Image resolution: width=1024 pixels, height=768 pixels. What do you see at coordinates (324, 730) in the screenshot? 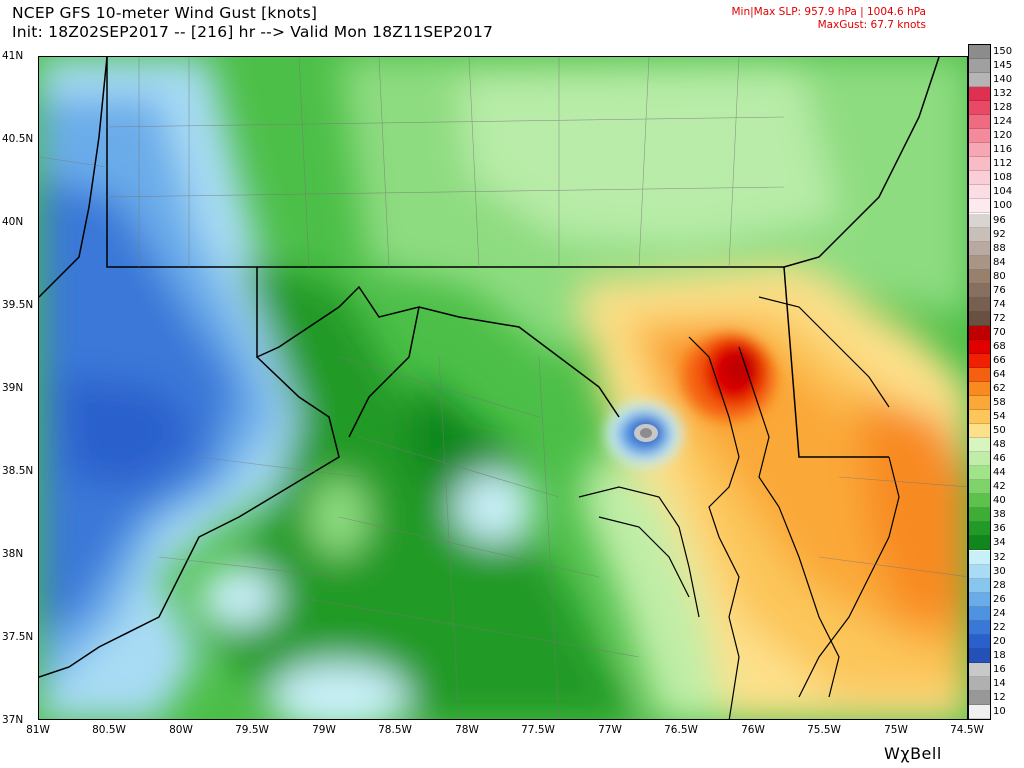
I see `lon-label: 79W` at bounding box center [324, 730].